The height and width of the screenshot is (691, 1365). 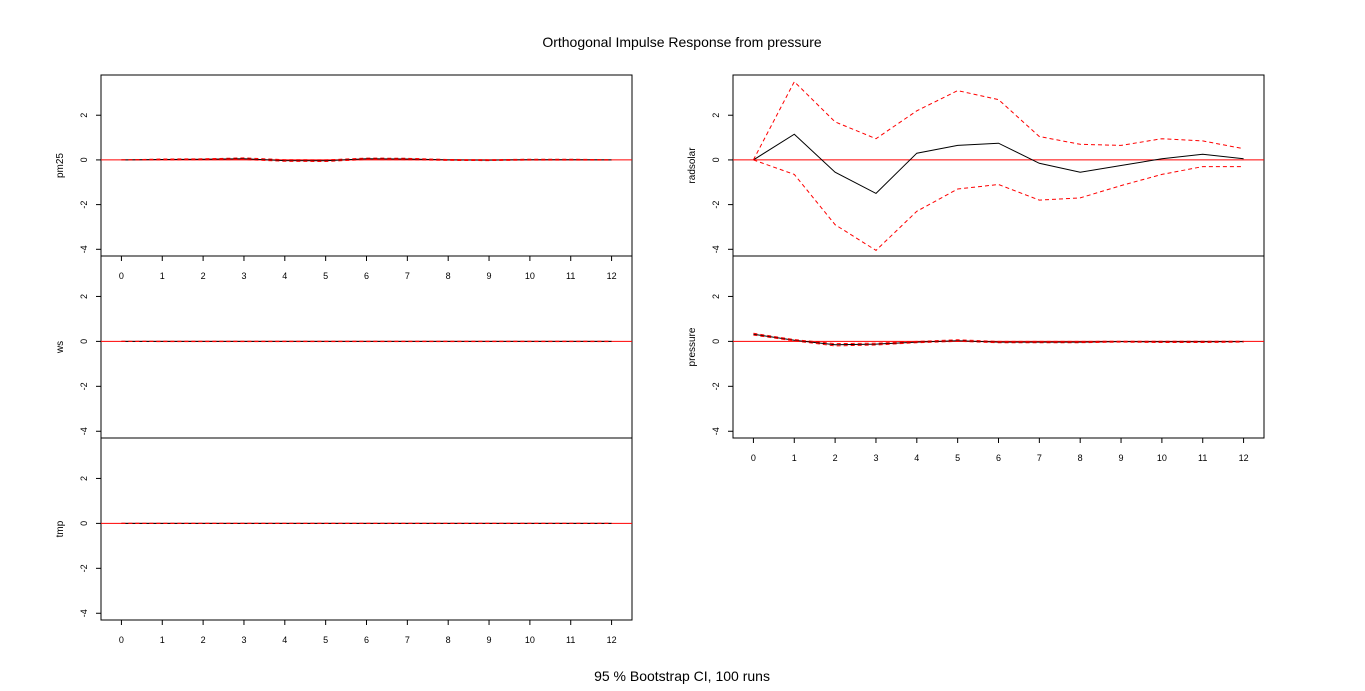 What do you see at coordinates (716, 249) in the screenshot?
I see `y-tick-label-radsolar: -4` at bounding box center [716, 249].